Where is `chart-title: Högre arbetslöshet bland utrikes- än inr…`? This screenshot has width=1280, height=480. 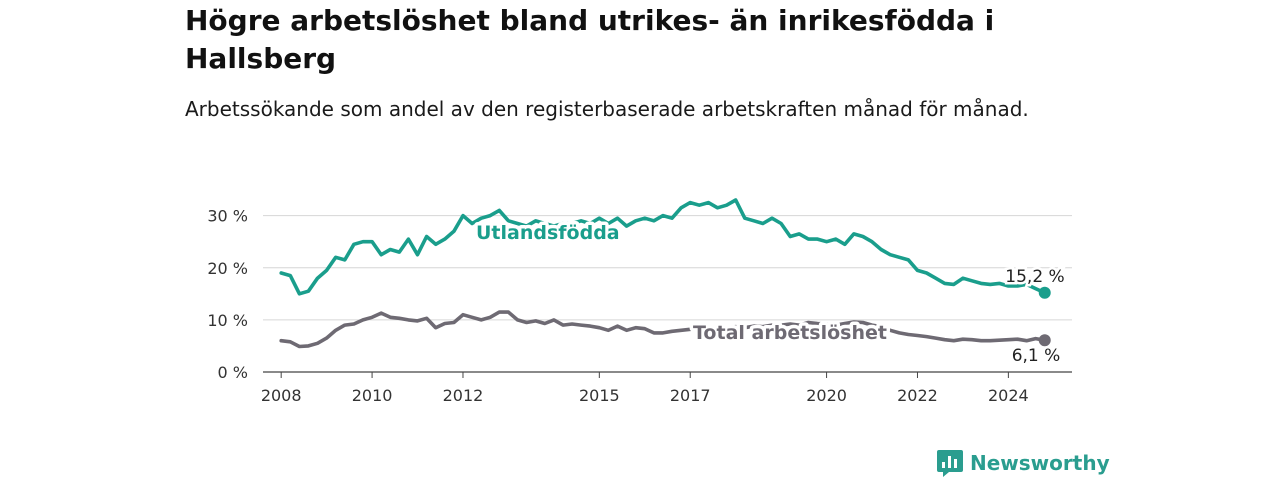
chart-title: Högre arbetslöshet bland utrikes- än inr… is located at coordinates (590, 39).